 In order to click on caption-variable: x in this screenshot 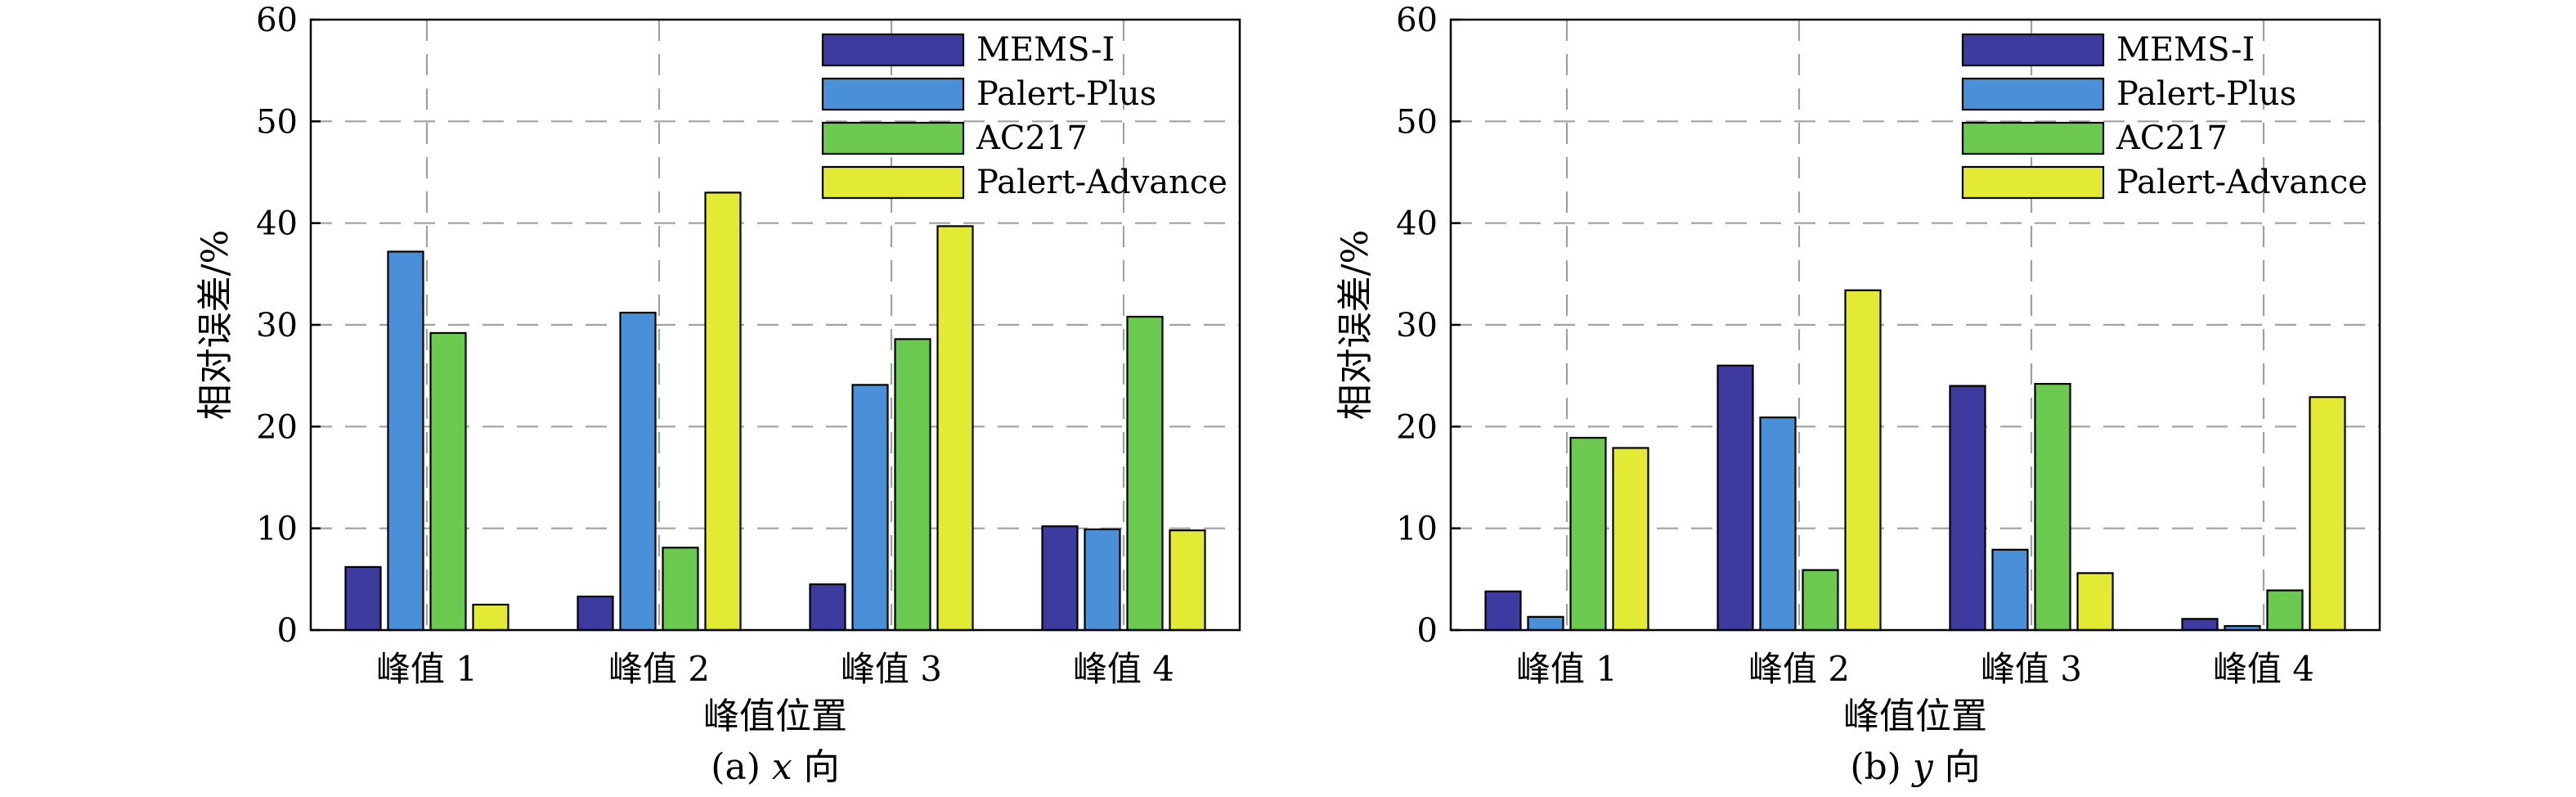, I will do `click(782, 767)`.